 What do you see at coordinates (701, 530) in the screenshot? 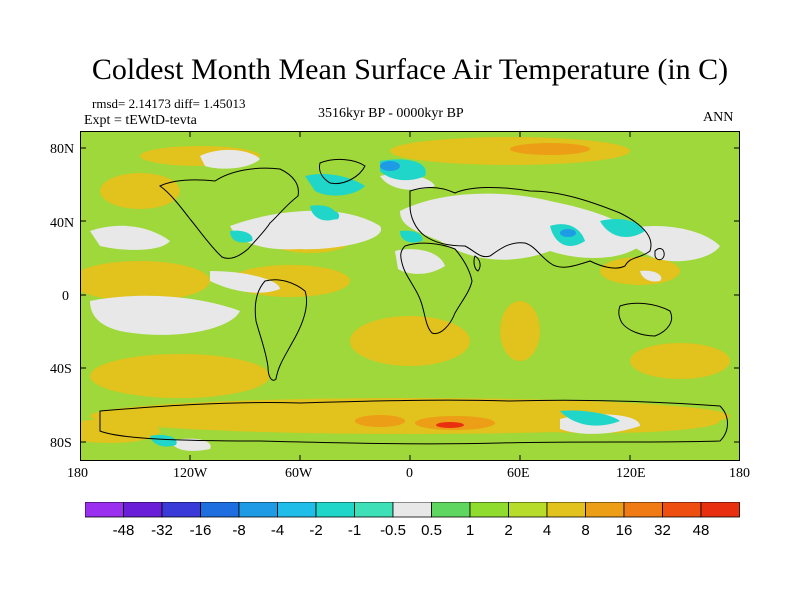
I see `colorbar-tick-label: 48` at bounding box center [701, 530].